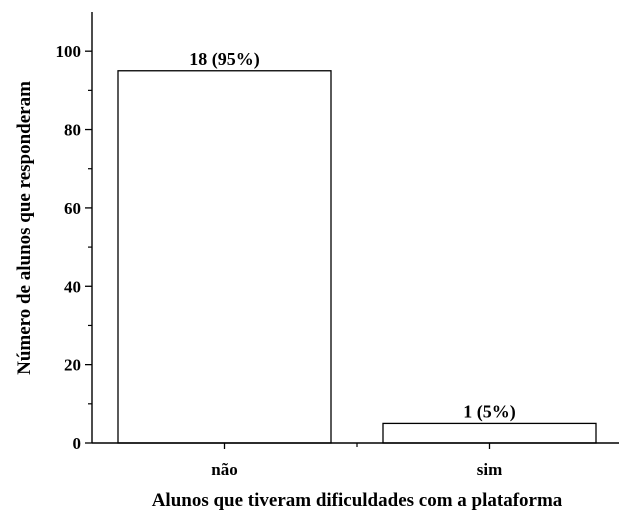 This screenshot has width=619, height=515. What do you see at coordinates (69, 51) in the screenshot?
I see `y-tick-label-100: 100` at bounding box center [69, 51].